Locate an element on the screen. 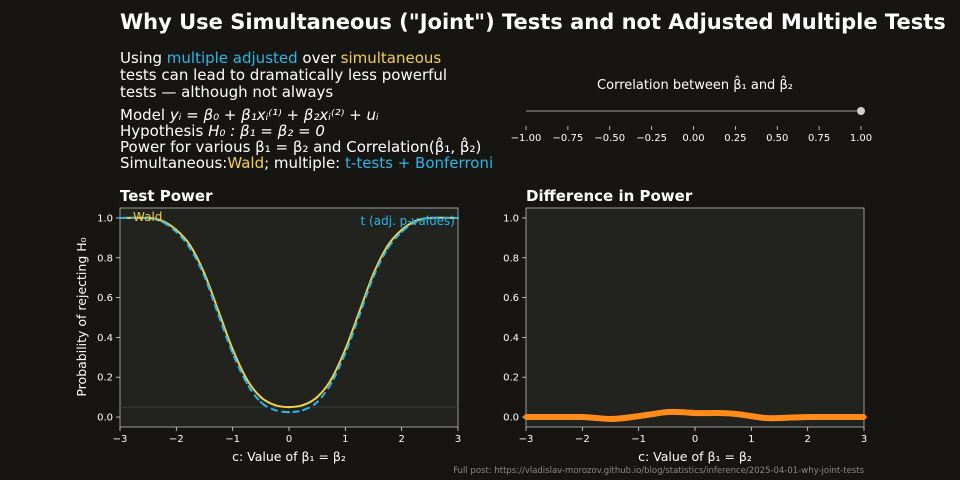  desc-using: Using is located at coordinates (141, 58).